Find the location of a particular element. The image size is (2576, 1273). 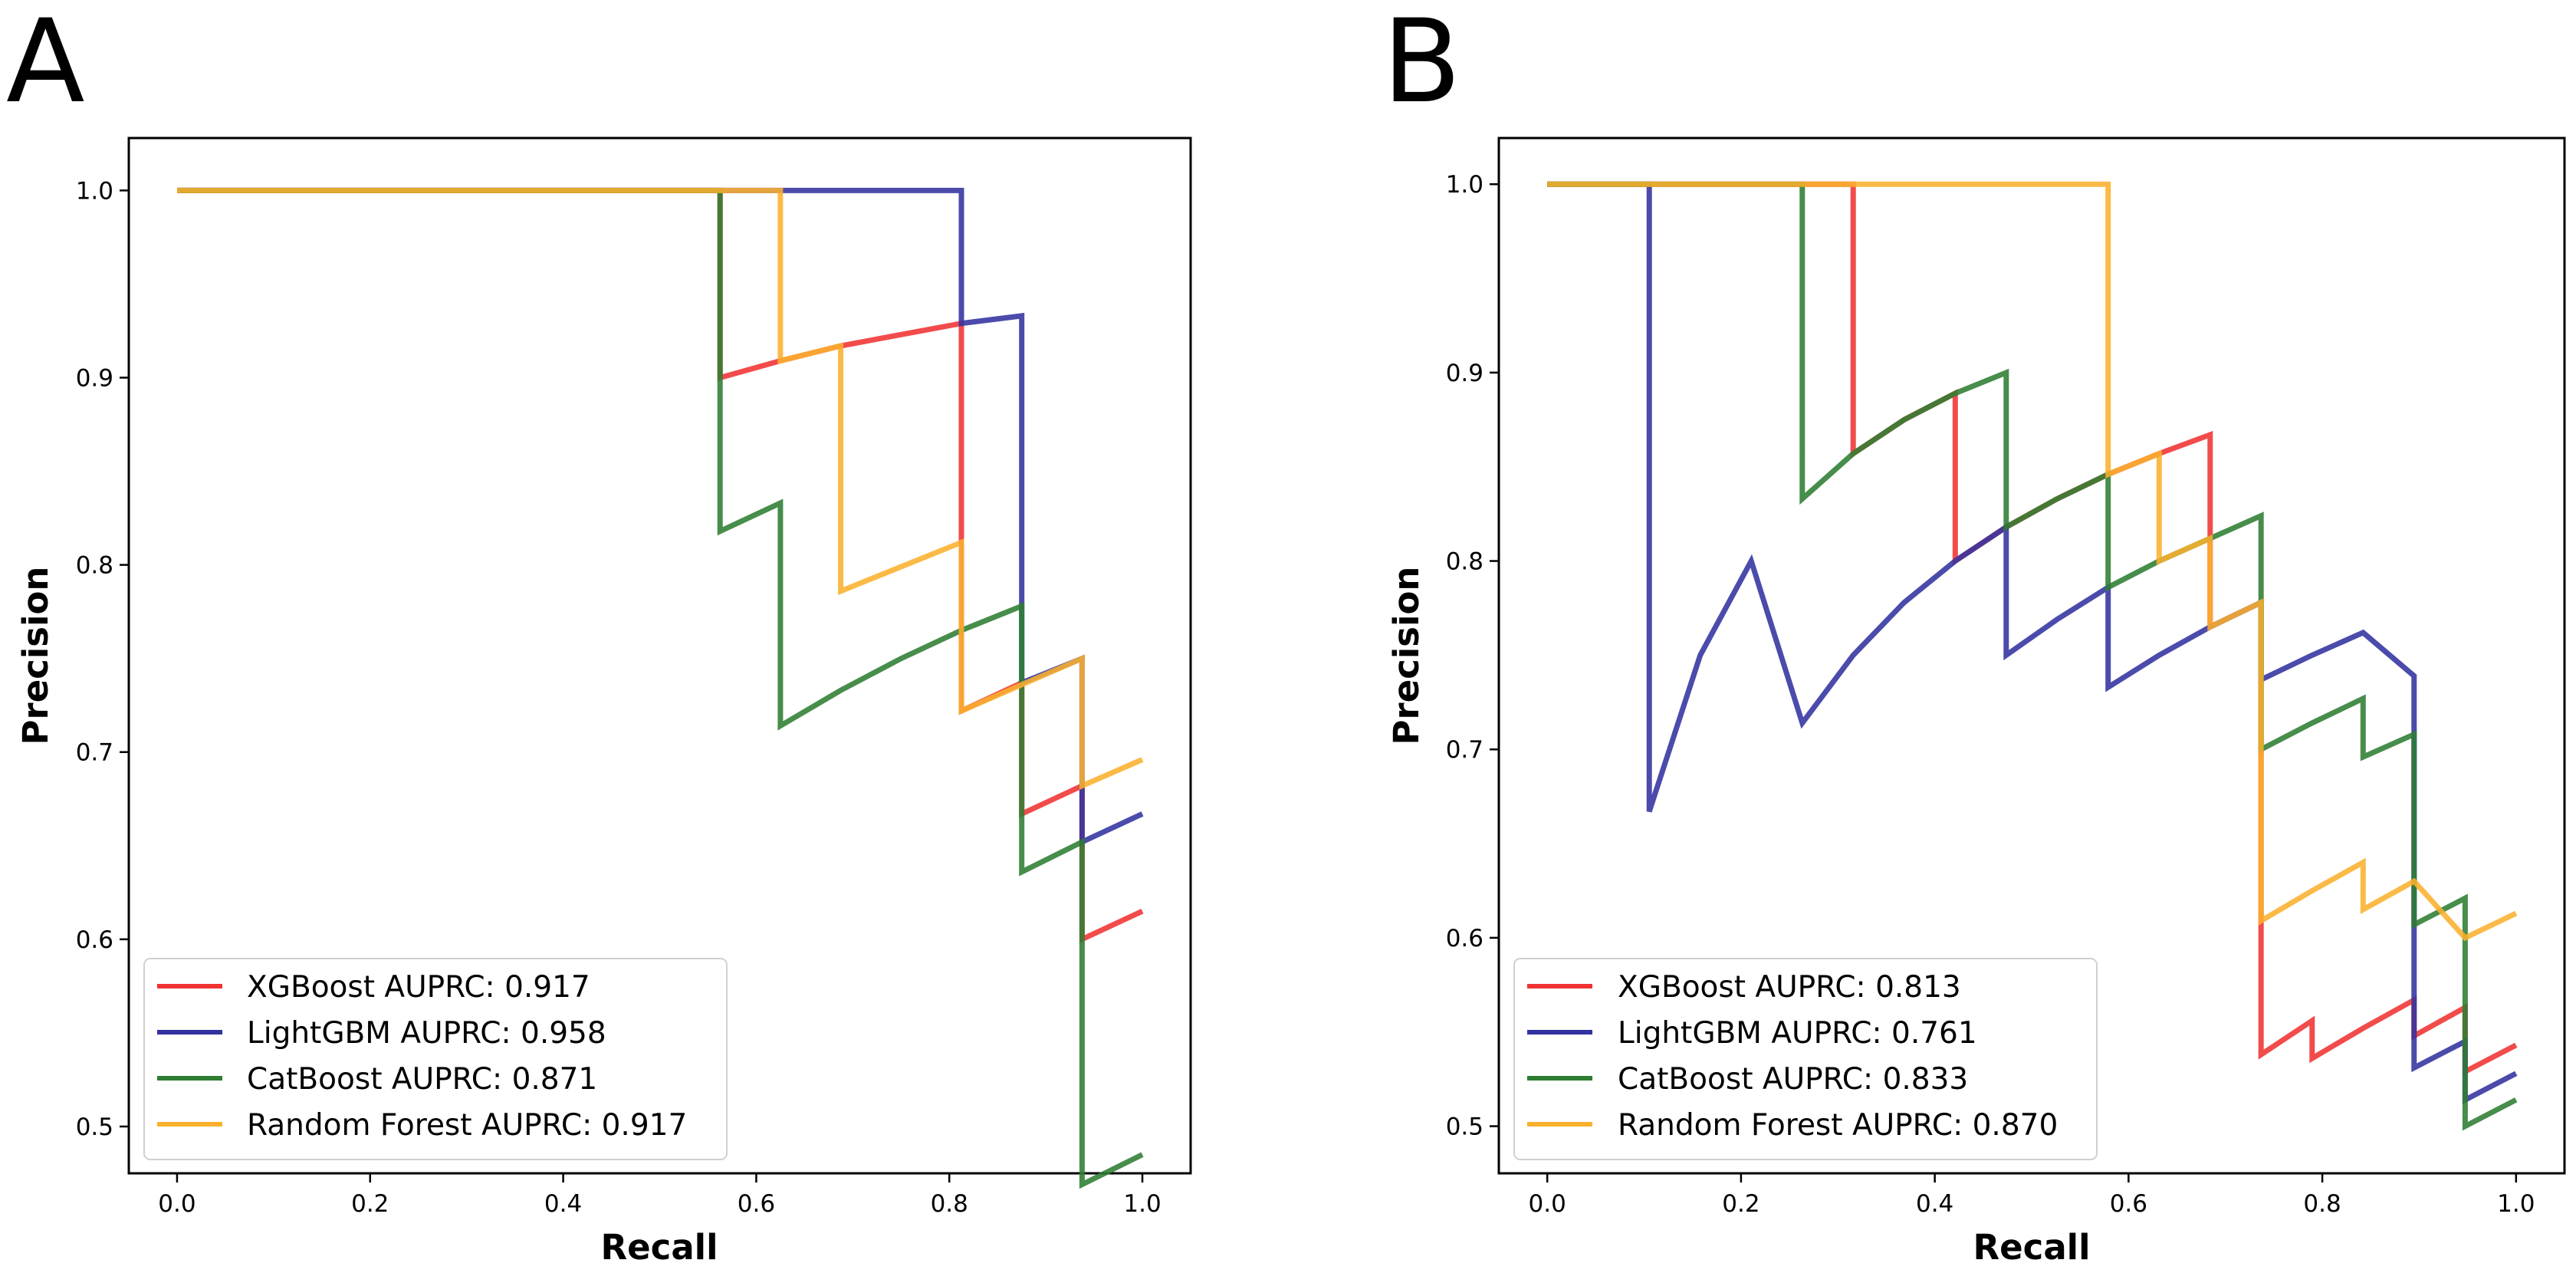

plot-a-y-ticks: 0.5 0.6 0.7 0.8 0.9 1.0 is located at coordinates (102, 659).